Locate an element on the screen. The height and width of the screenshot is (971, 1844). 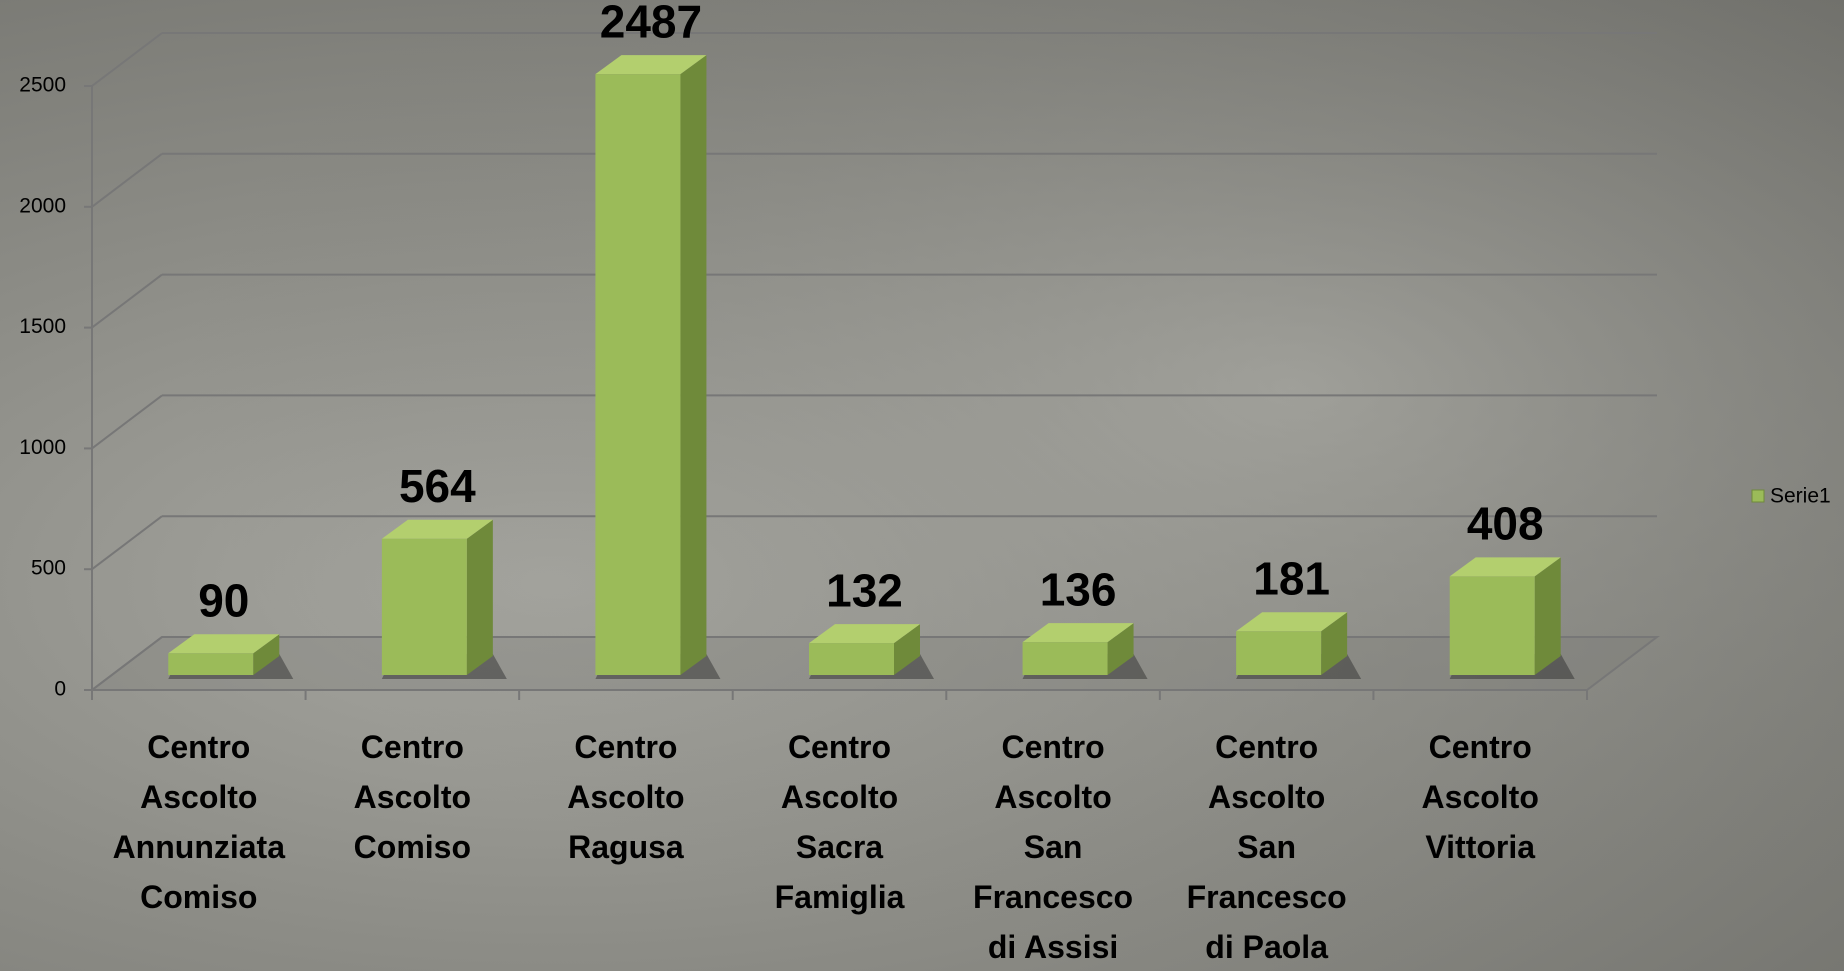
value-label: 564 is located at coordinates (437, 486).